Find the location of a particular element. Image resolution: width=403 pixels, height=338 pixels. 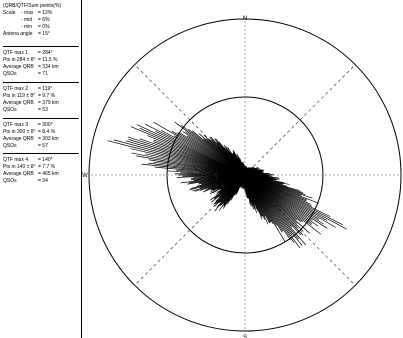

qtf-max-2-pts-value: = 9.7 % is located at coordinates (47, 96).